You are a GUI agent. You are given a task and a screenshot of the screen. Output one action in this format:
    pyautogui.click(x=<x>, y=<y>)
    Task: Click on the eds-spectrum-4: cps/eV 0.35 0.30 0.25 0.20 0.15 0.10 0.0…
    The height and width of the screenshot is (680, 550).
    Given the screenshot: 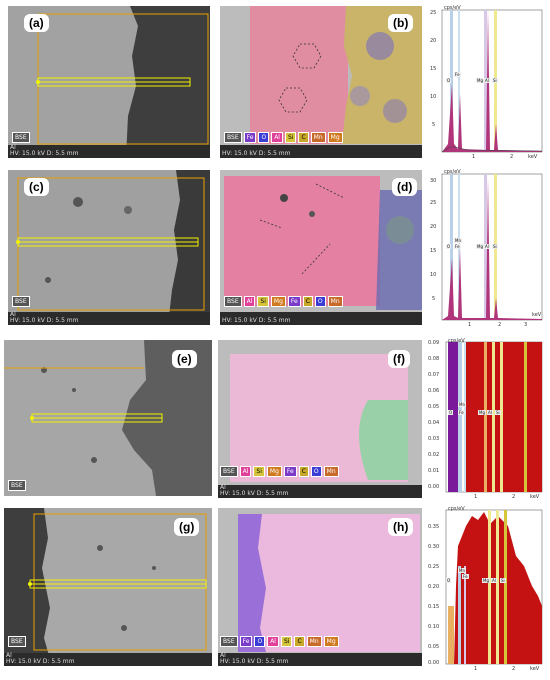 What is the action you would take?
    pyautogui.click(x=487, y=591)
    